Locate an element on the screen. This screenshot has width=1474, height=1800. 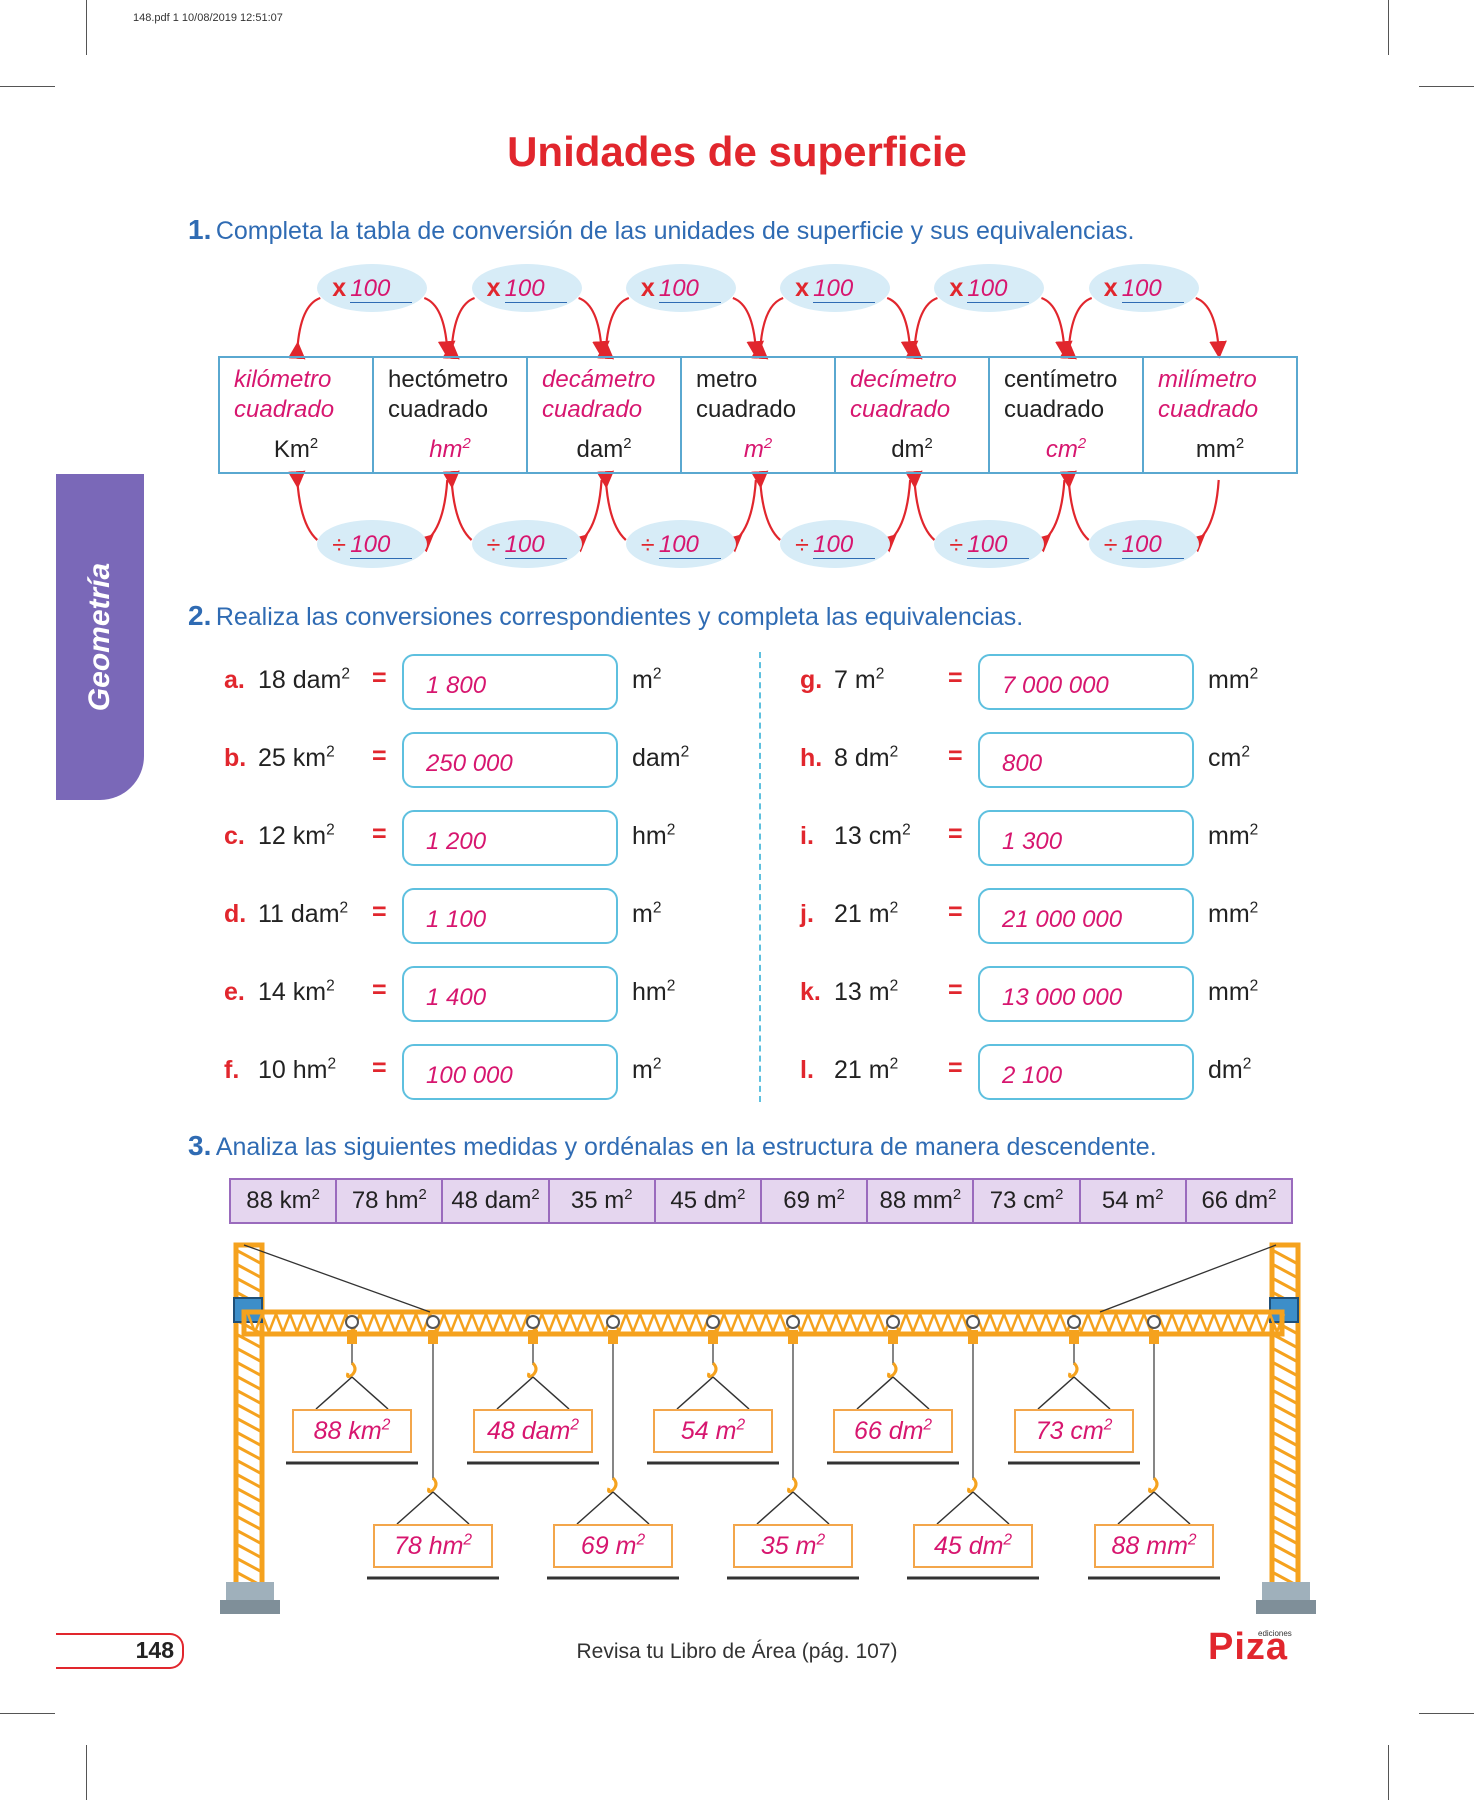
answer-box: 1 400 is located at coordinates (510, 994).